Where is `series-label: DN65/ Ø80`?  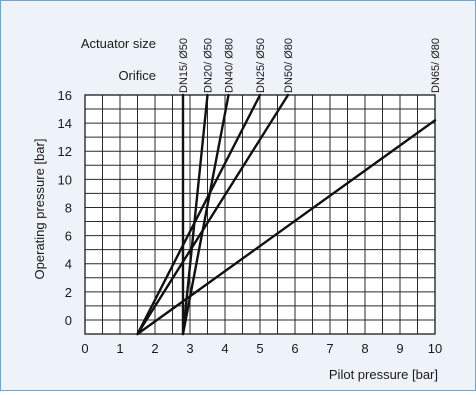
series-label: DN65/ Ø80 is located at coordinates (436, 65).